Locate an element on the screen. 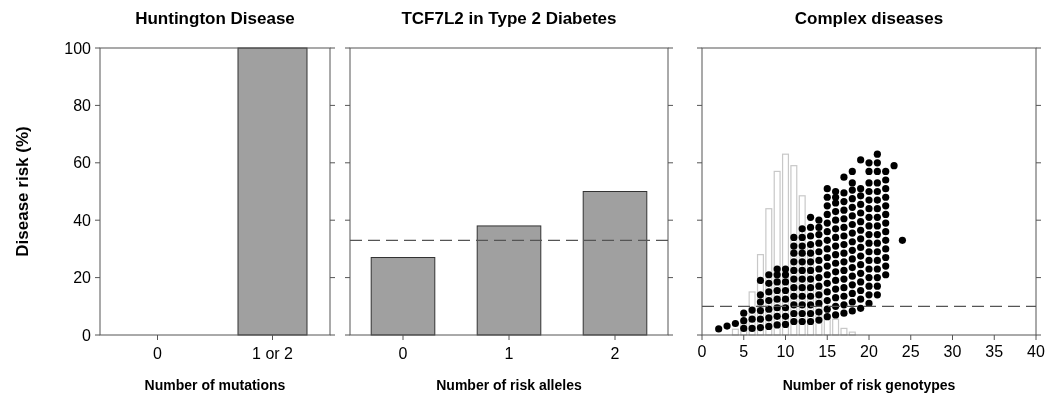 Image resolution: width=1047 pixels, height=400 pixels. chart-title: Complex diseases is located at coordinates (869, 18).